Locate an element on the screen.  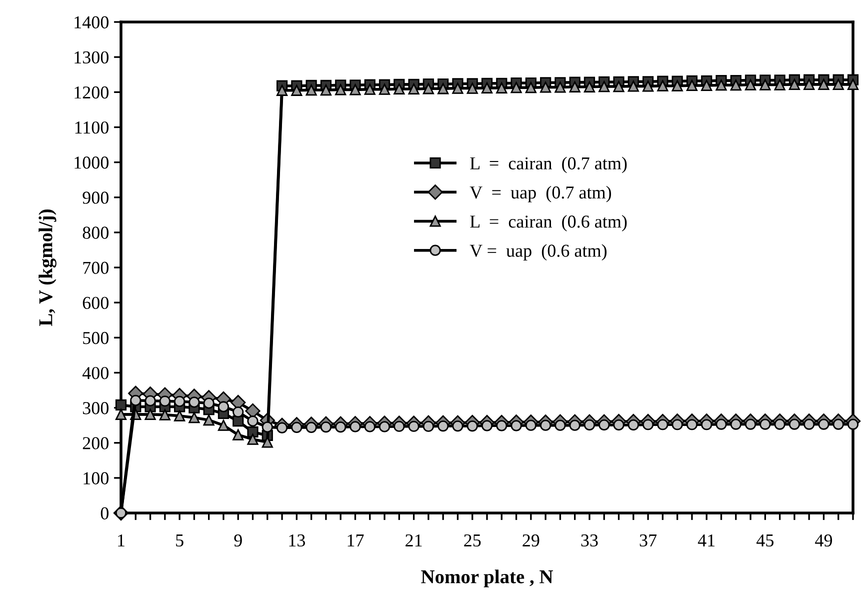
x-tick-label: 33 is located at coordinates (589, 540).